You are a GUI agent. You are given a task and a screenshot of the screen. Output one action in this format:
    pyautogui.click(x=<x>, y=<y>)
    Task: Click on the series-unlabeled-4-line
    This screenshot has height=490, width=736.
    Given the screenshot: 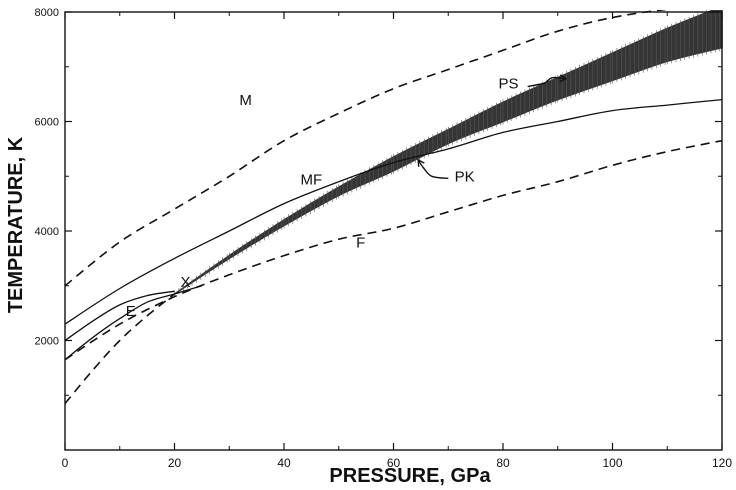 What is the action you would take?
    pyautogui.click(x=134, y=323)
    